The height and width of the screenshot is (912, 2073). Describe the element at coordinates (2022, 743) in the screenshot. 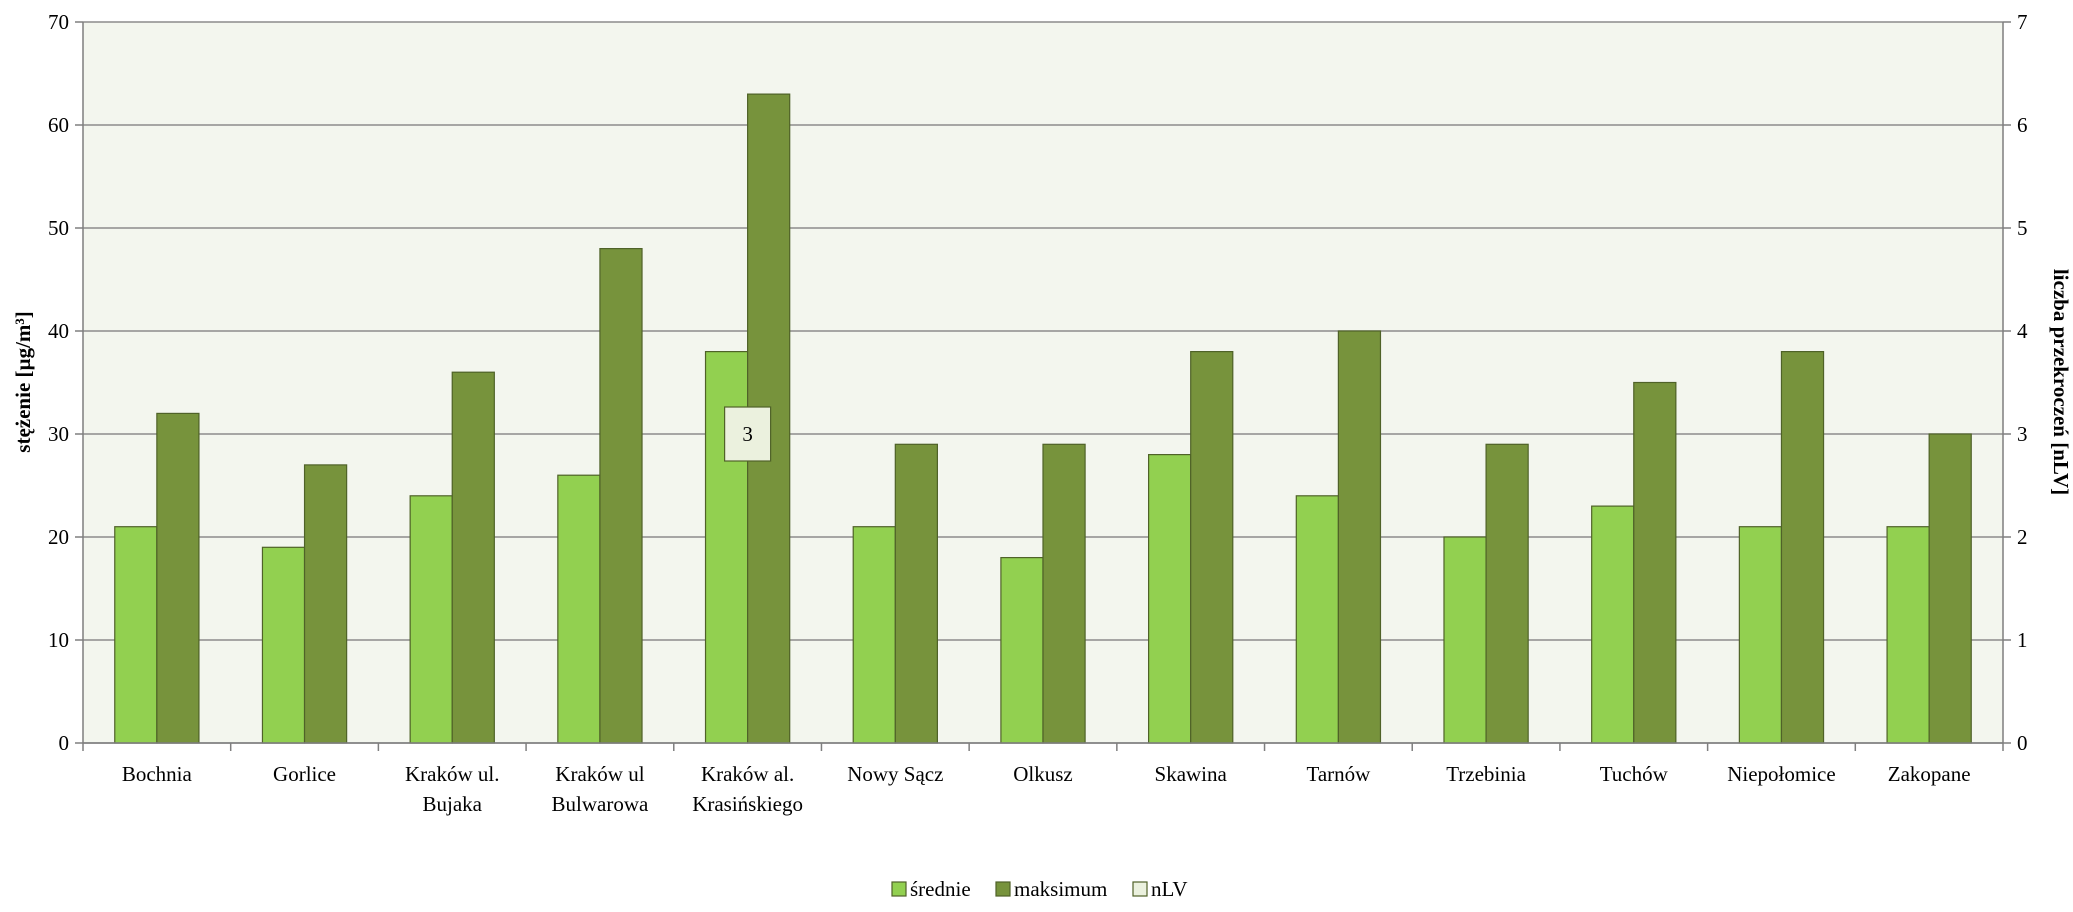

I see `y-tick-label-right: 0` at that location.